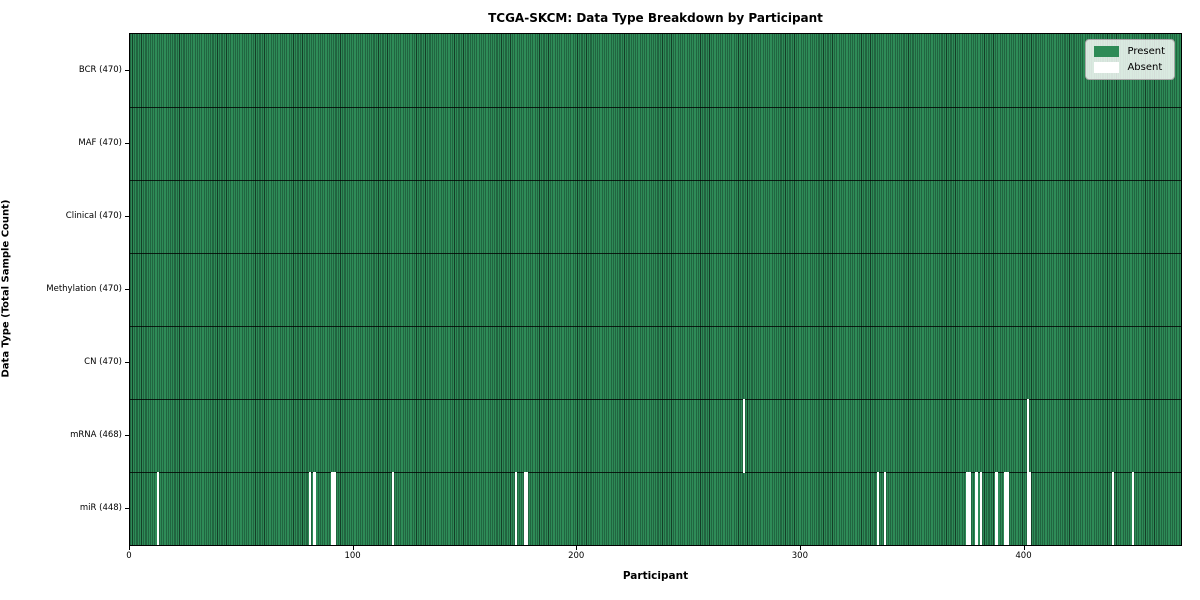 This screenshot has width=1200, height=600. What do you see at coordinates (576, 556) in the screenshot?
I see `x-tick-label-200: 200` at bounding box center [576, 556].